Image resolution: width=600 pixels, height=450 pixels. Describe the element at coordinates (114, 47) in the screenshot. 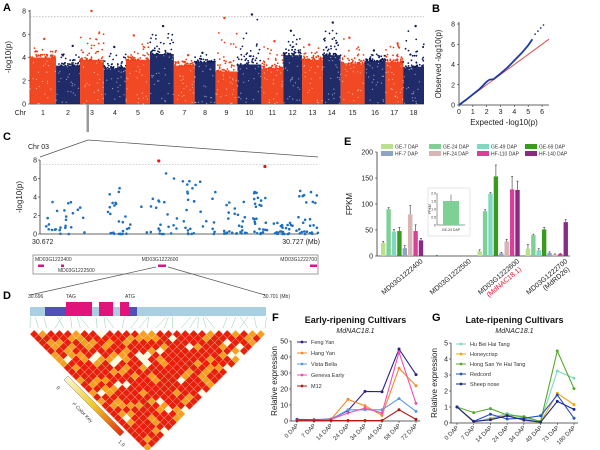

I see `peak-snp` at that location.